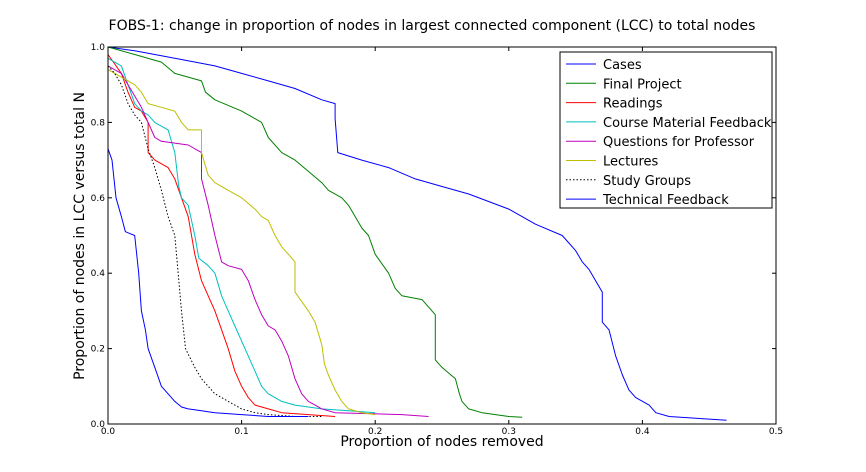 This screenshot has height=472, width=866. I want to click on y-tick-label: 1.0, so click(98, 48).